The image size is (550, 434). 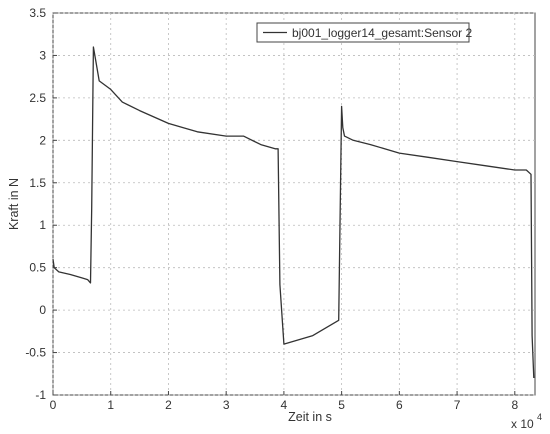 I want to click on y-tick-label: 2, so click(x=42, y=140).